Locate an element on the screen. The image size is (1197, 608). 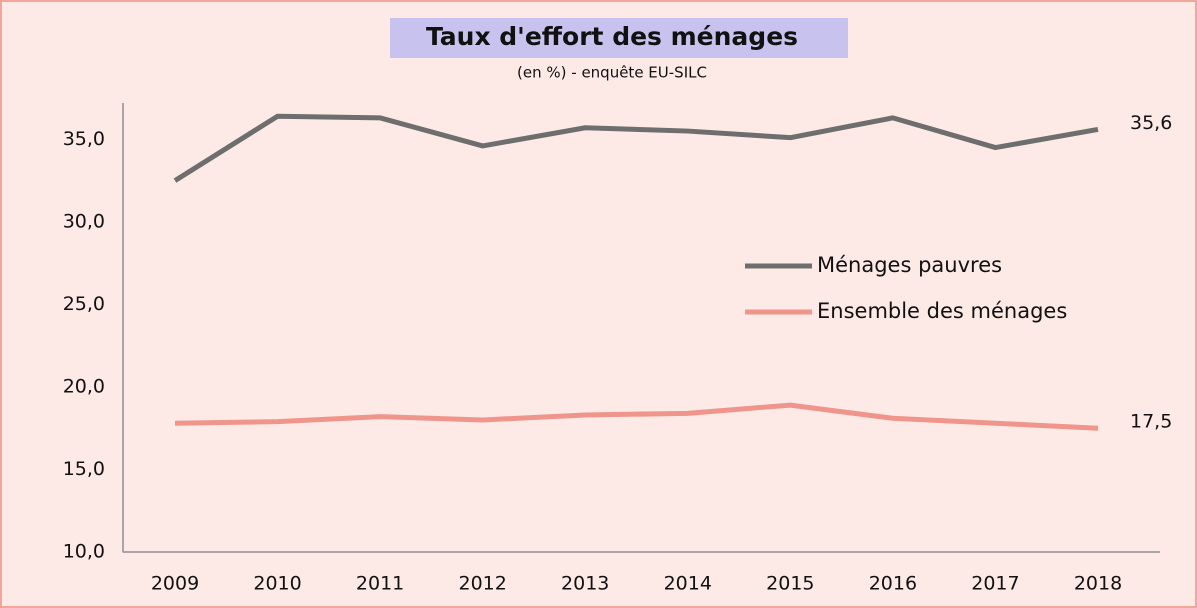
data-label: 35,6 is located at coordinates (1151, 123).